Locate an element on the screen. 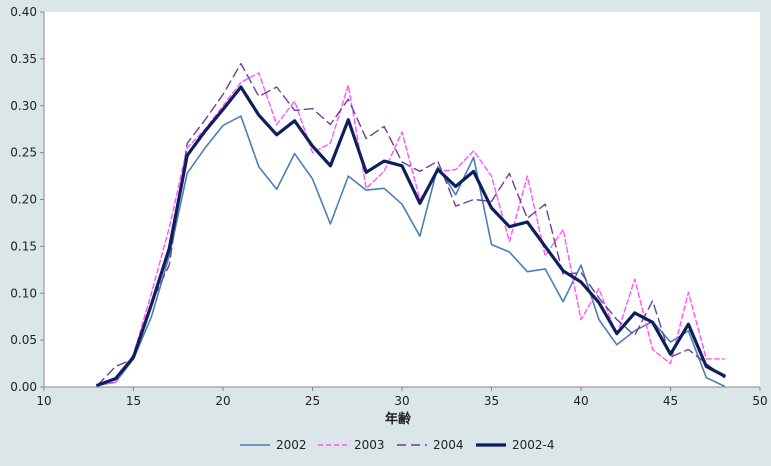 This screenshot has height=466, width=771. y-tick-label: 0.20 is located at coordinates (23, 200).